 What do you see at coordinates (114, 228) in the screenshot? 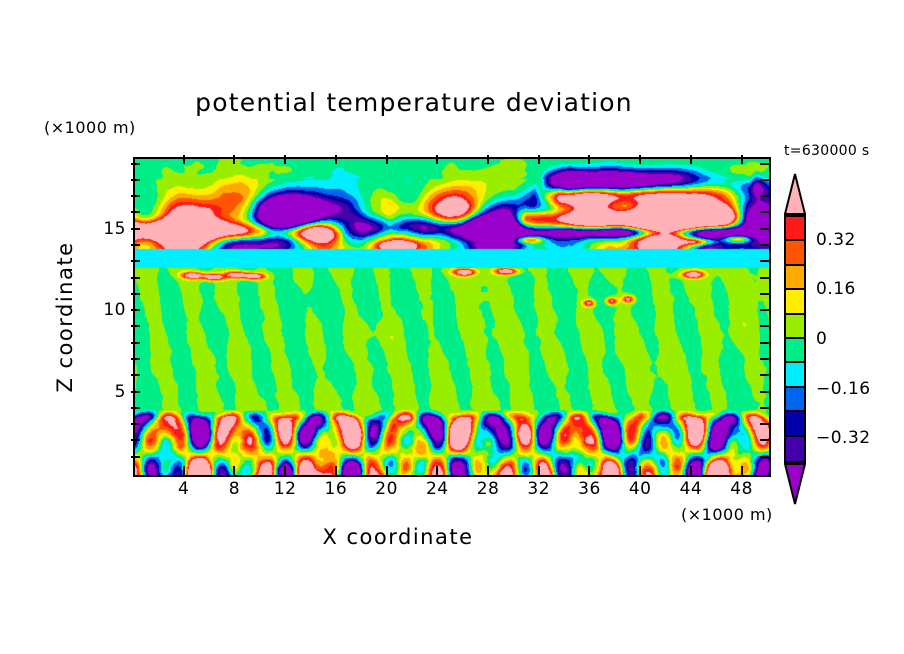
I see `y-tick-label: 15` at bounding box center [114, 228].